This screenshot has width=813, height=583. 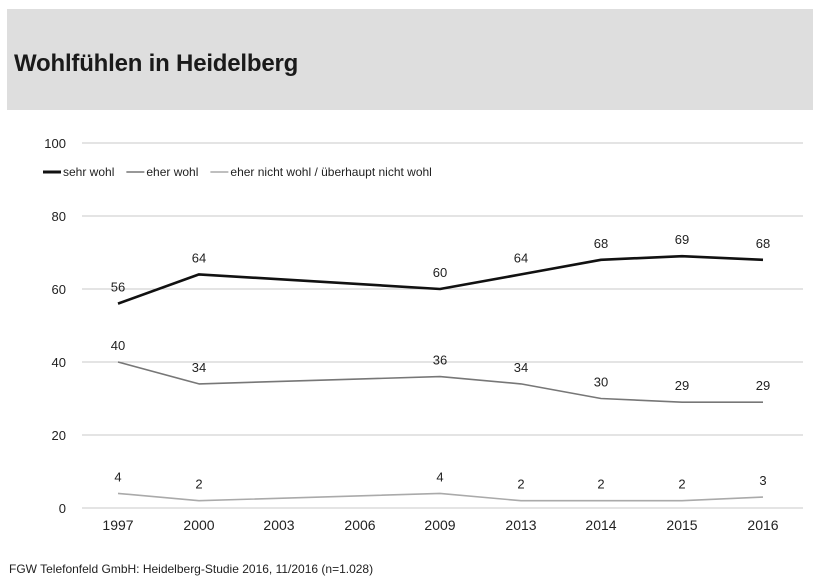 What do you see at coordinates (440, 272) in the screenshot?
I see `data-label: 60` at bounding box center [440, 272].